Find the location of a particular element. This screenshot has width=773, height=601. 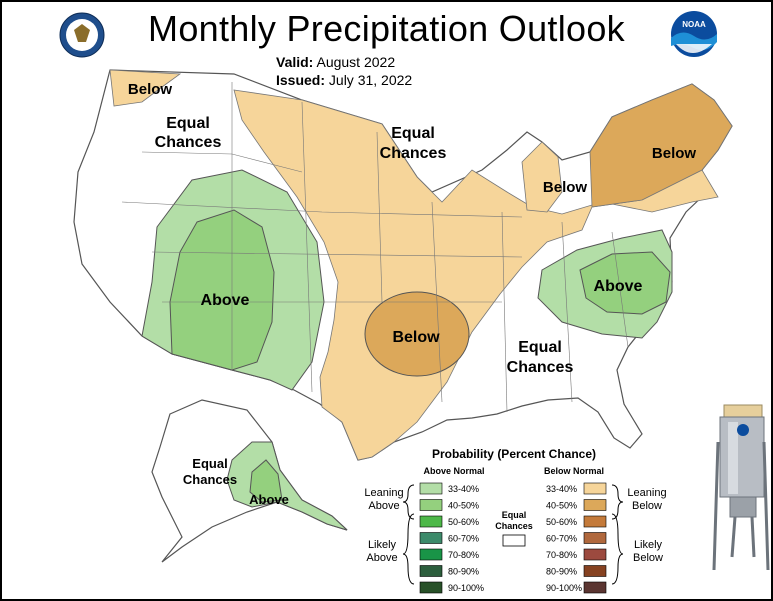

legend-equal-swatch is located at coordinates (514, 540).